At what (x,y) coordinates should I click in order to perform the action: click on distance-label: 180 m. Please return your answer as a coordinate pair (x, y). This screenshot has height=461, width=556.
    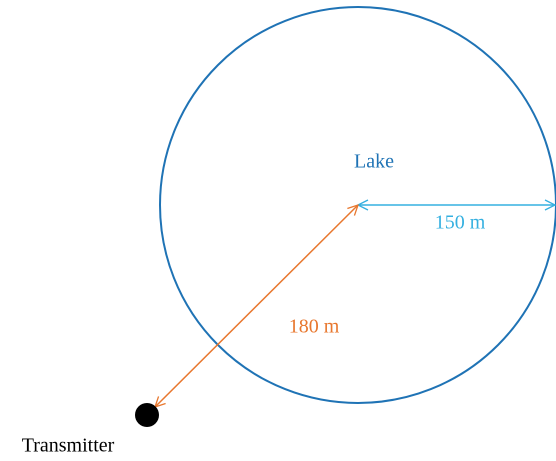
    Looking at the image, I should click on (314, 327).